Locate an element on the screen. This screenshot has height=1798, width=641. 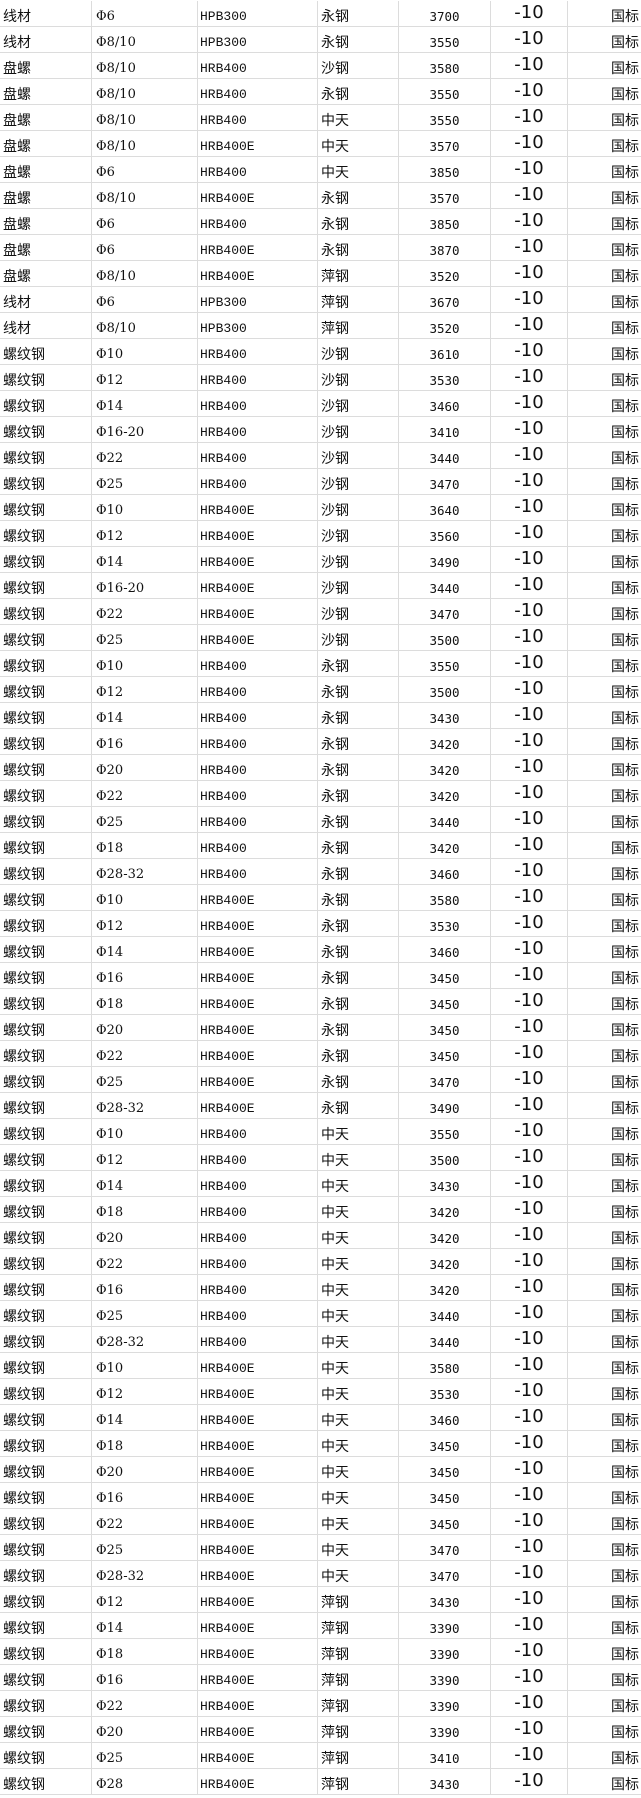
grade-cell: HPB300 is located at coordinates (258, 325).